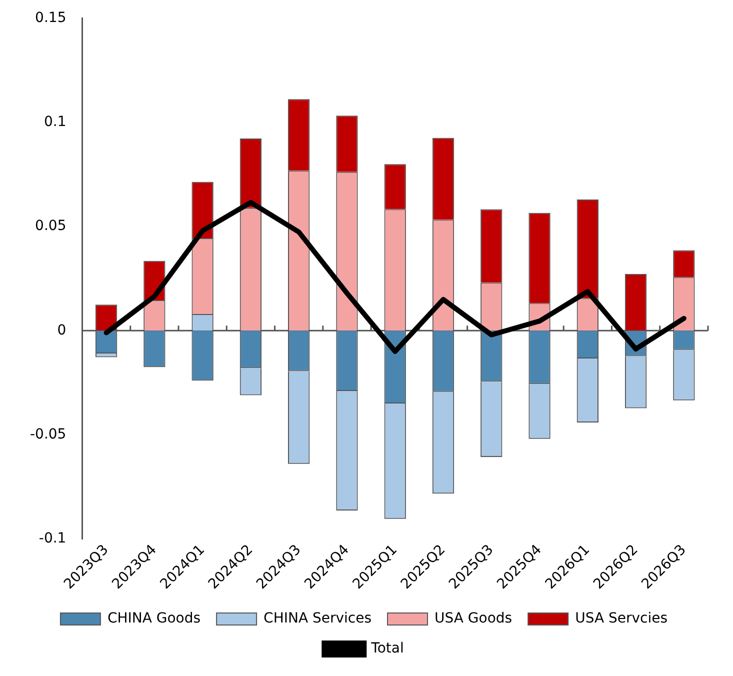  What do you see at coordinates (55, 122) in the screenshot?
I see `y-tick-label: 0.1` at bounding box center [55, 122].